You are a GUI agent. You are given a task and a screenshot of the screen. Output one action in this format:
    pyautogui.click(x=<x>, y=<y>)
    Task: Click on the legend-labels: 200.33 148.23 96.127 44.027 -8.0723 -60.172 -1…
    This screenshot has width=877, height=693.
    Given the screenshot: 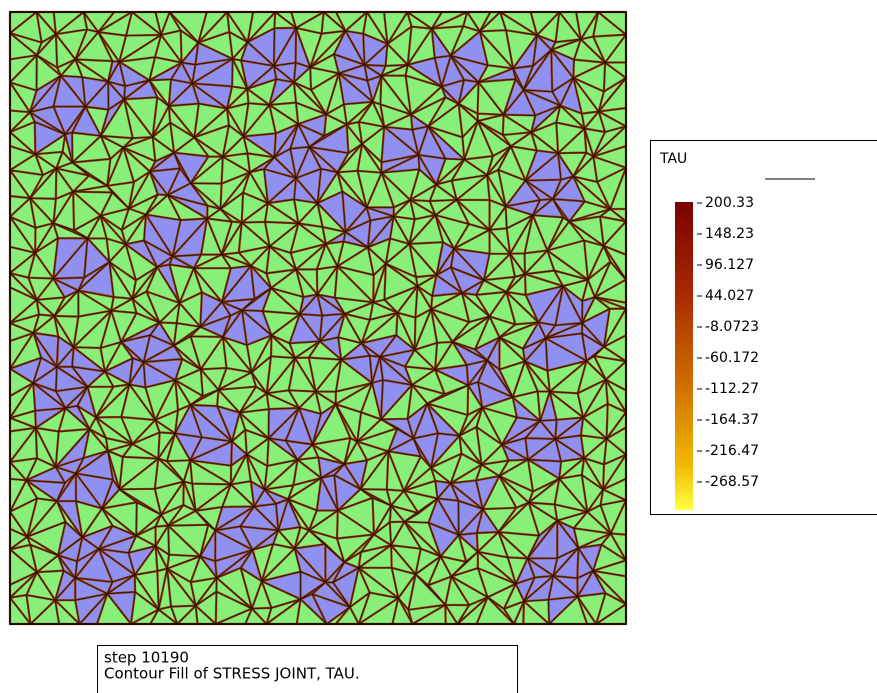 What is the action you would take?
    pyautogui.click(x=728, y=342)
    